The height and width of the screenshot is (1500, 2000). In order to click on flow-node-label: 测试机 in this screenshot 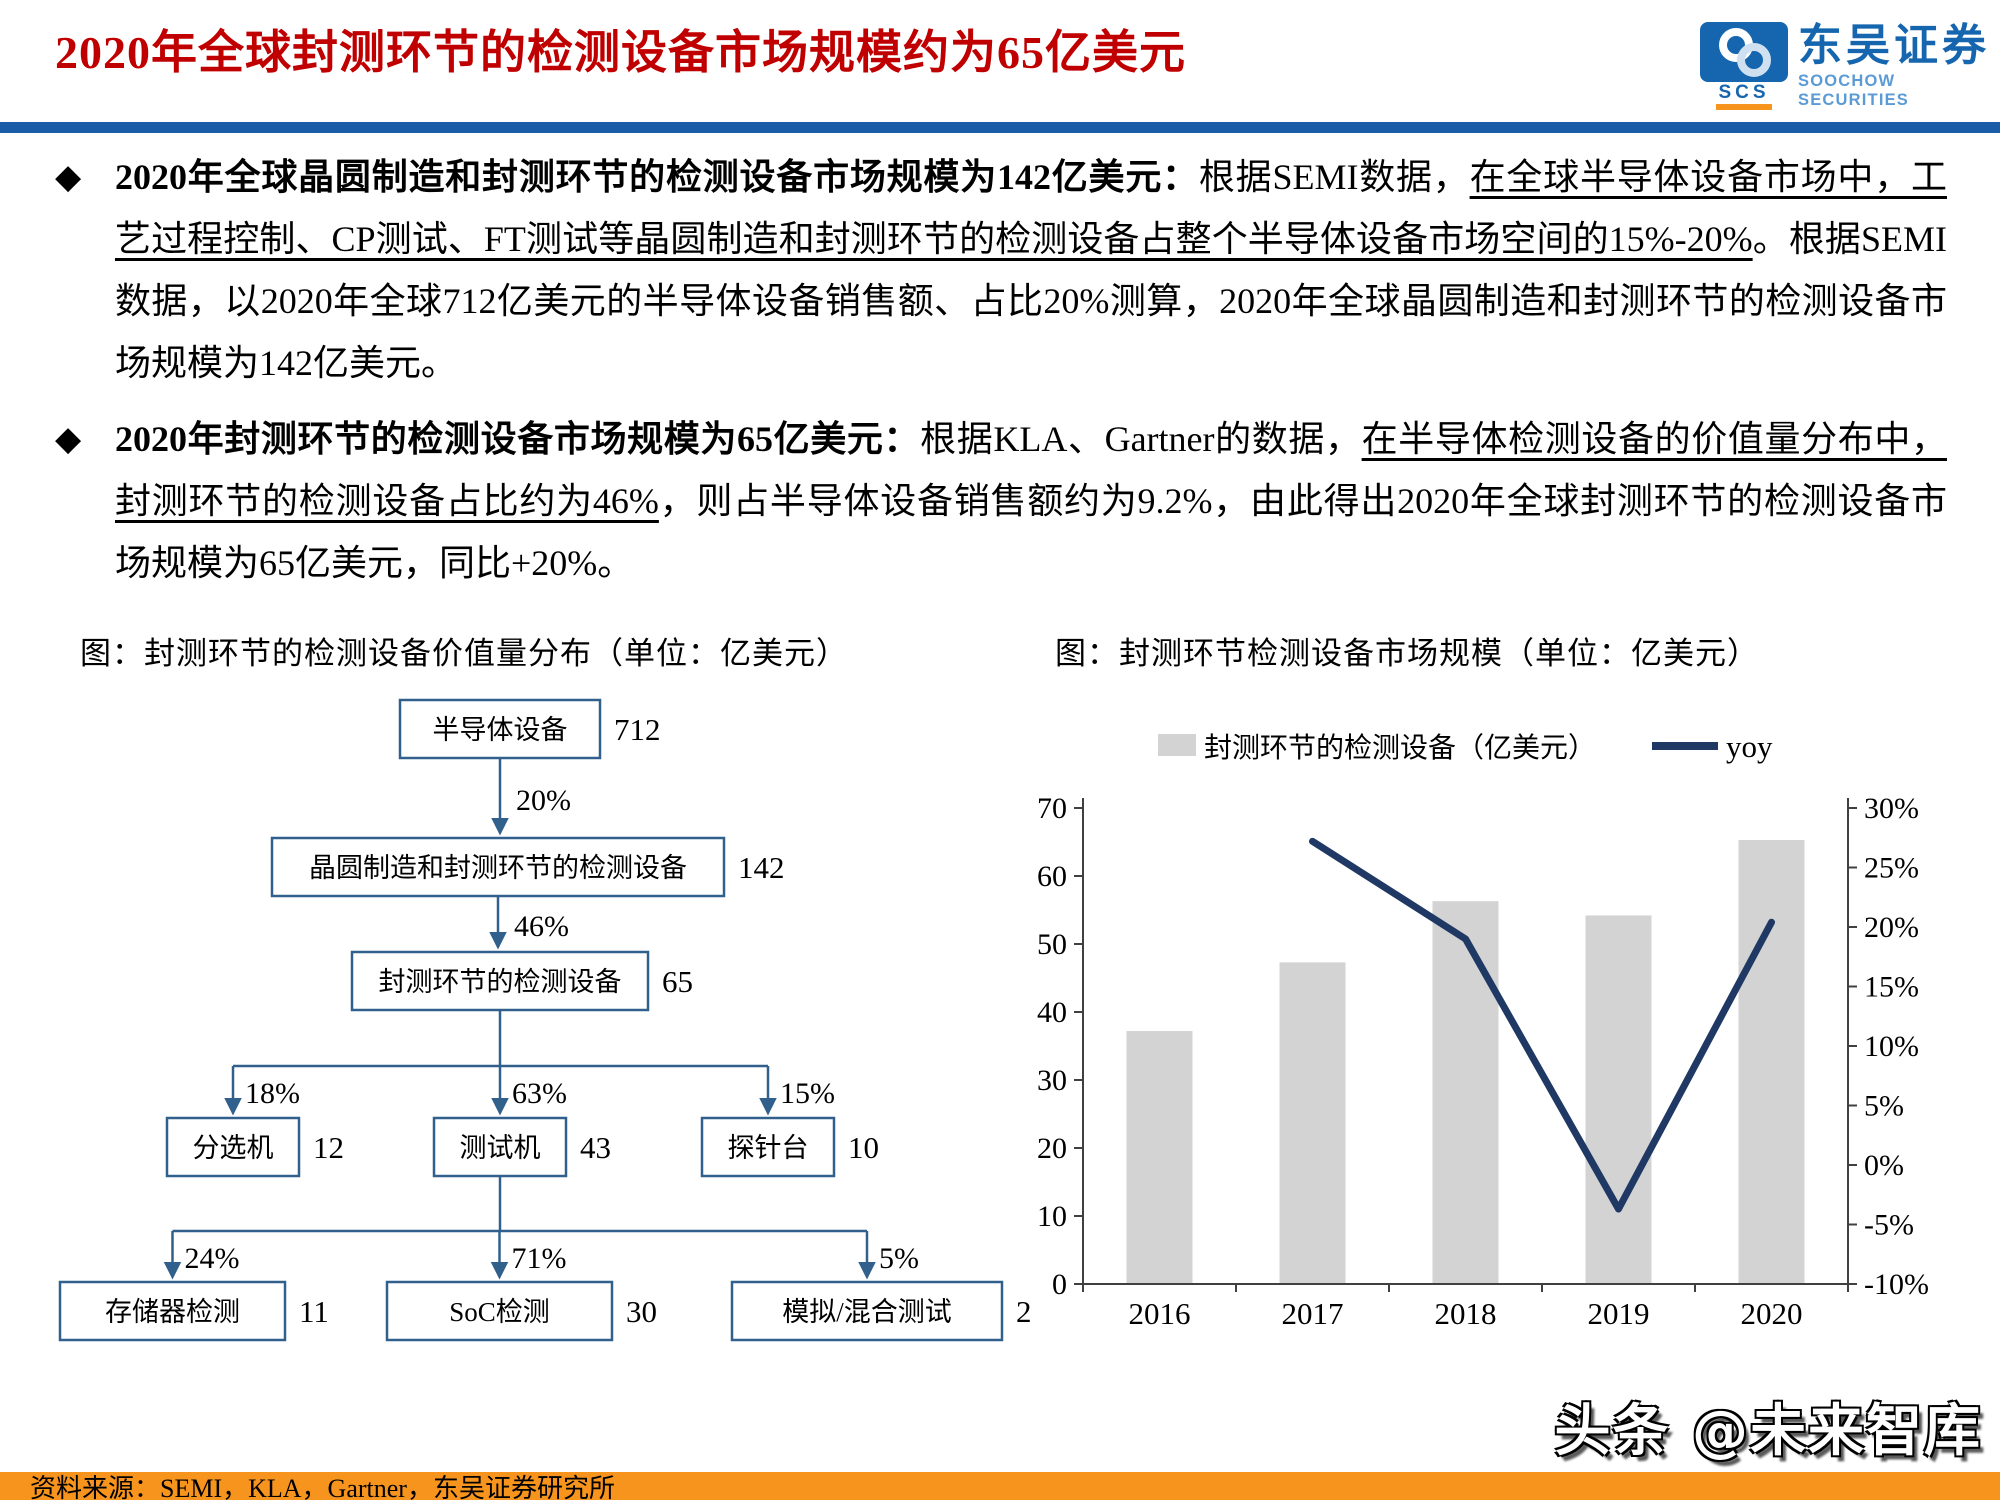, I will do `click(500, 1148)`.